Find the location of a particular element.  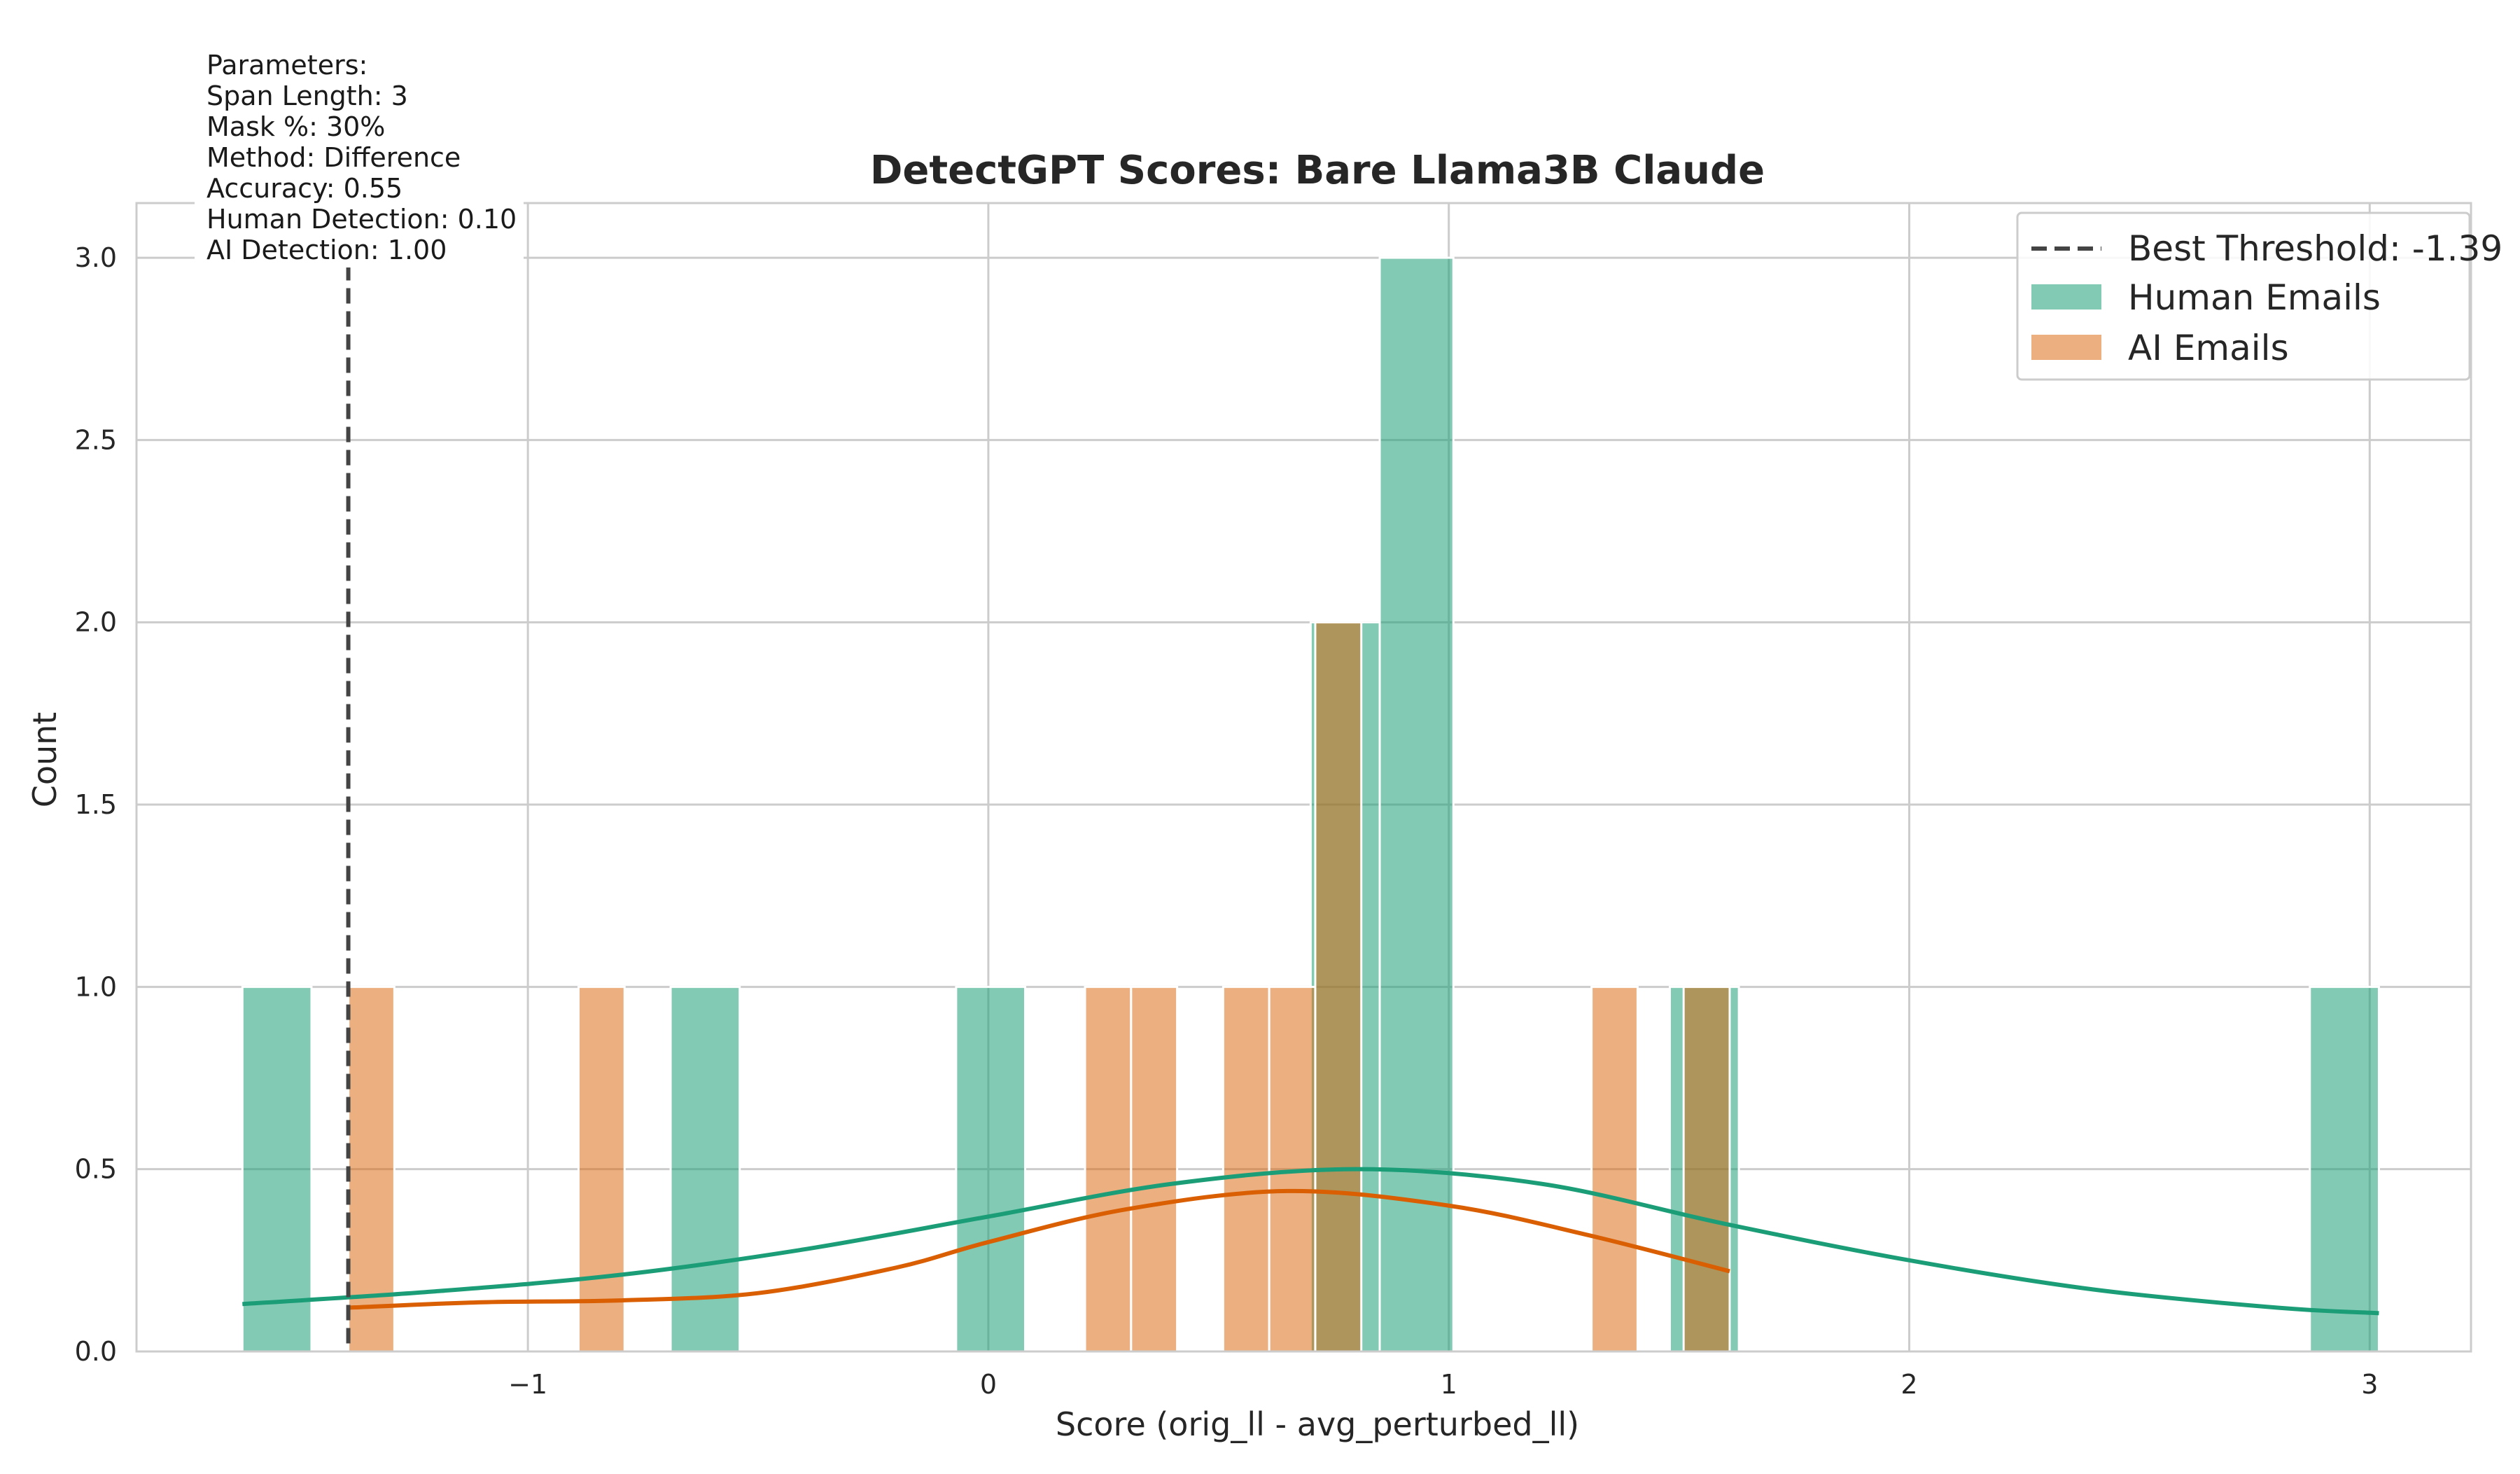

param-human-detection: Human Detection: 0.10 is located at coordinates (361, 220).